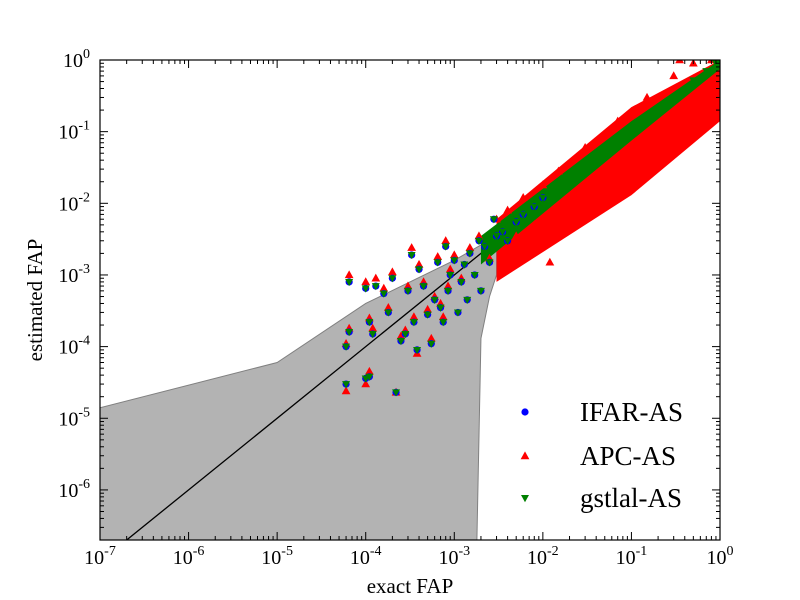 The image size is (800, 600). What do you see at coordinates (100, 556) in the screenshot?
I see `x-tick-label: 10⁻⁷` at bounding box center [100, 556].